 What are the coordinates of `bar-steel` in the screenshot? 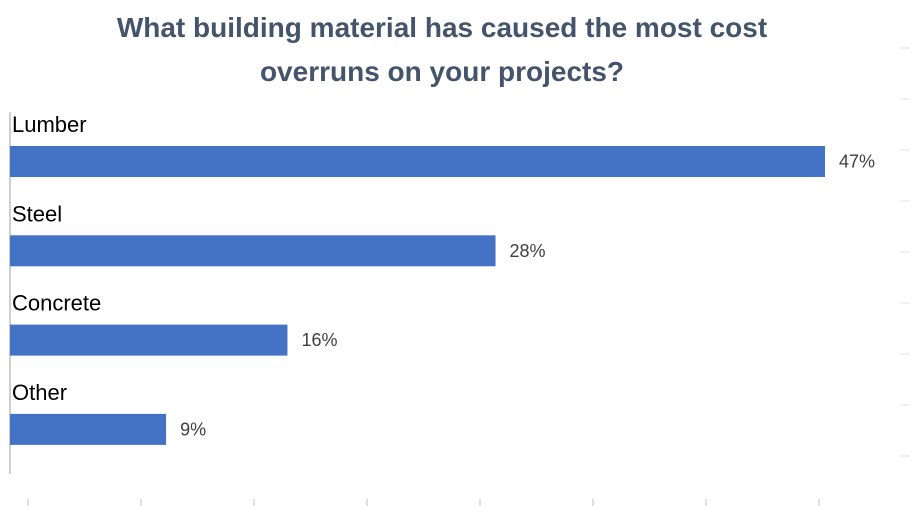 It's located at (253, 251).